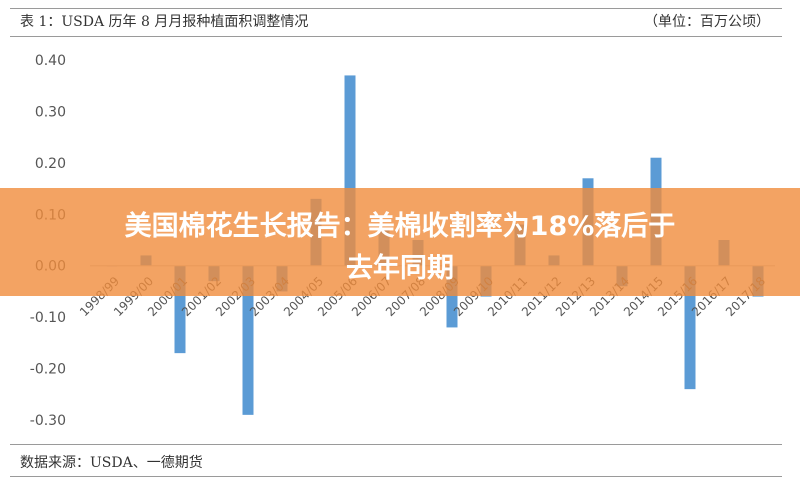 The image size is (800, 488). I want to click on source-rule, so click(396, 444).